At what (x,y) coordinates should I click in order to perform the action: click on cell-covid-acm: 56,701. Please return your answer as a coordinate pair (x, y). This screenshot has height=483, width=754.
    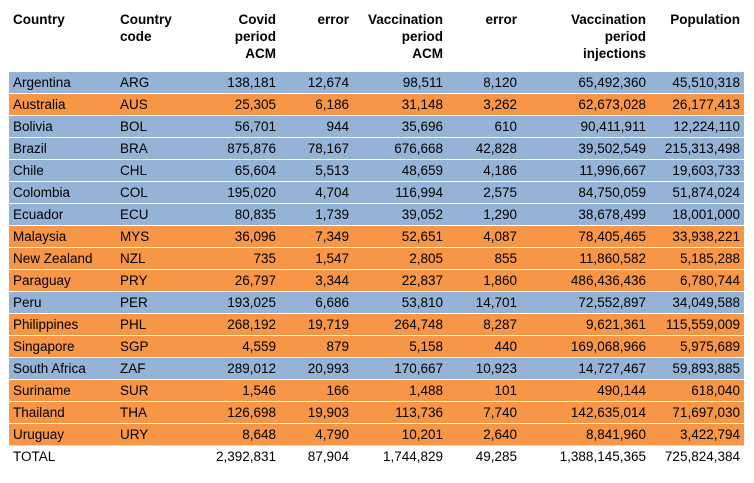
    Looking at the image, I should click on (239, 126).